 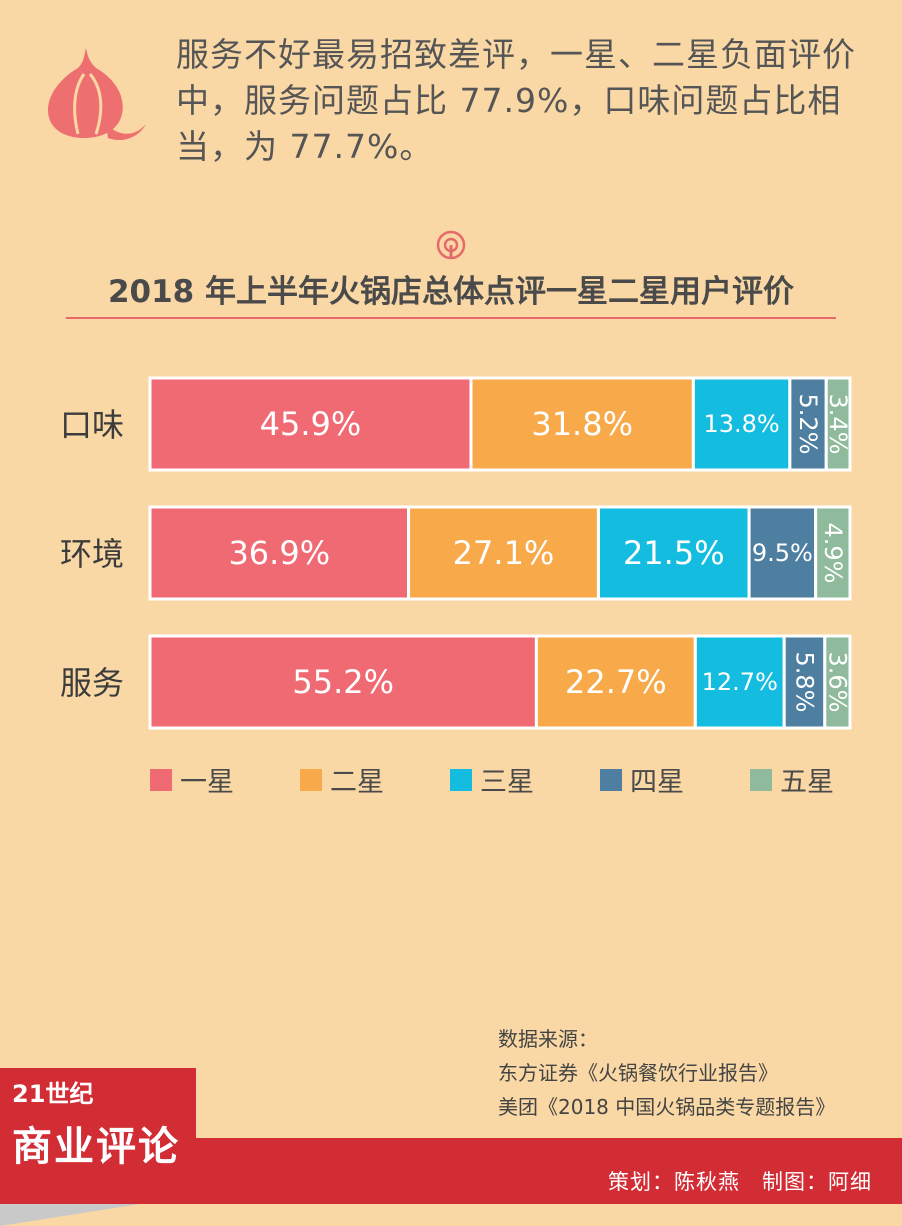 I want to click on source-line-1: 东方证券《火锅餐饮行业报告》, so click(x=638, y=1073).